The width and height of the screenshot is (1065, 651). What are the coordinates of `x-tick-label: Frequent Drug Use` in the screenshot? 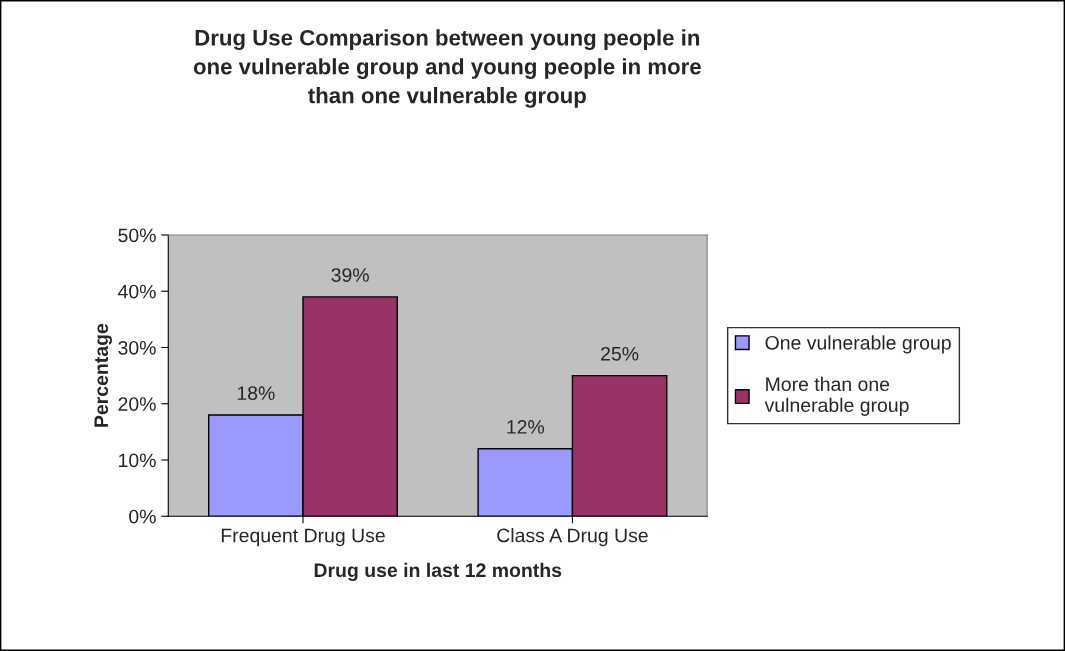 It's located at (303, 537).